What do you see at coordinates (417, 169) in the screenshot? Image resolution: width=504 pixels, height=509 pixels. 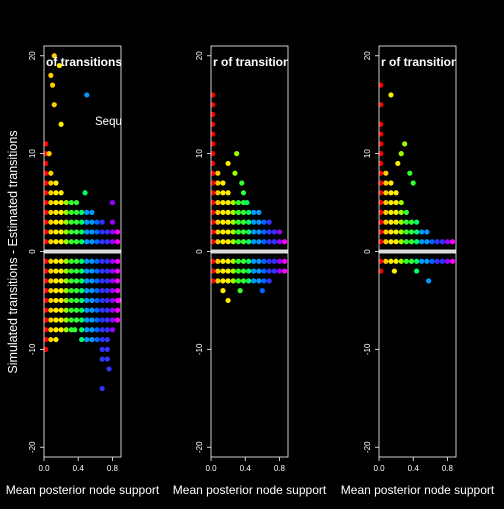 I see `plot-area: r of transitions` at bounding box center [417, 169].